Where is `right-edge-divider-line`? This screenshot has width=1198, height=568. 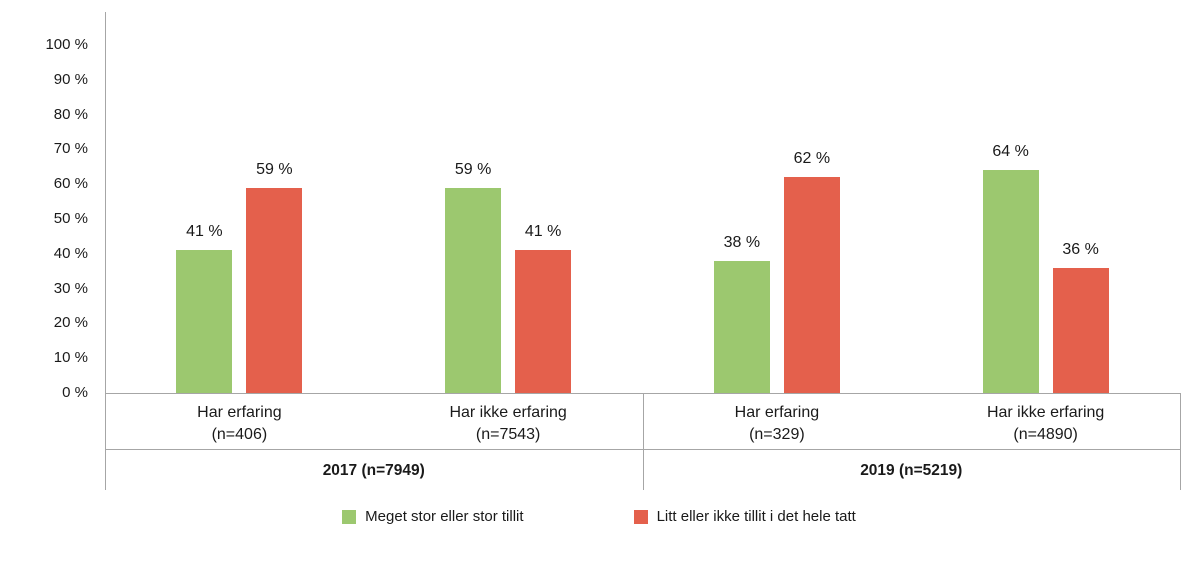
right-edge-divider-line is located at coordinates (1180, 441).